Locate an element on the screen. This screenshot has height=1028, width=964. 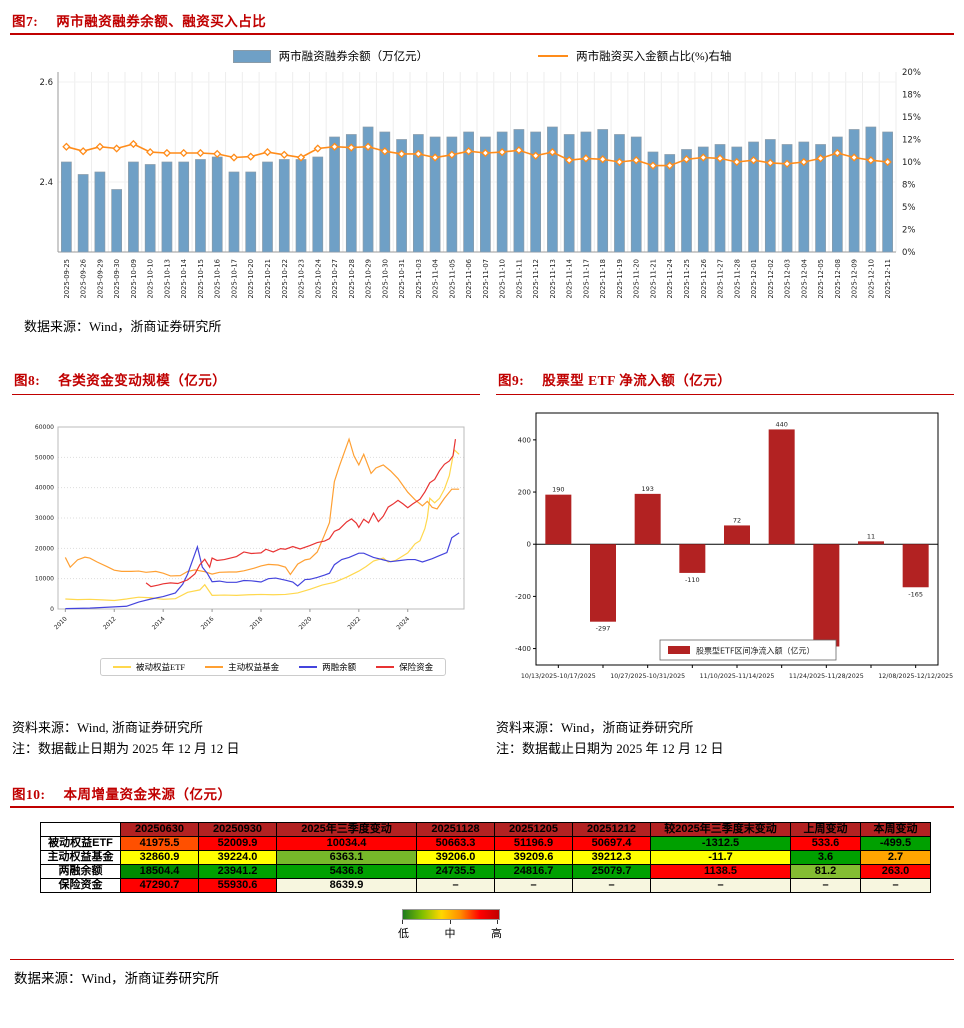
fig8-y-tick: 10000 is located at coordinates (44, 579).